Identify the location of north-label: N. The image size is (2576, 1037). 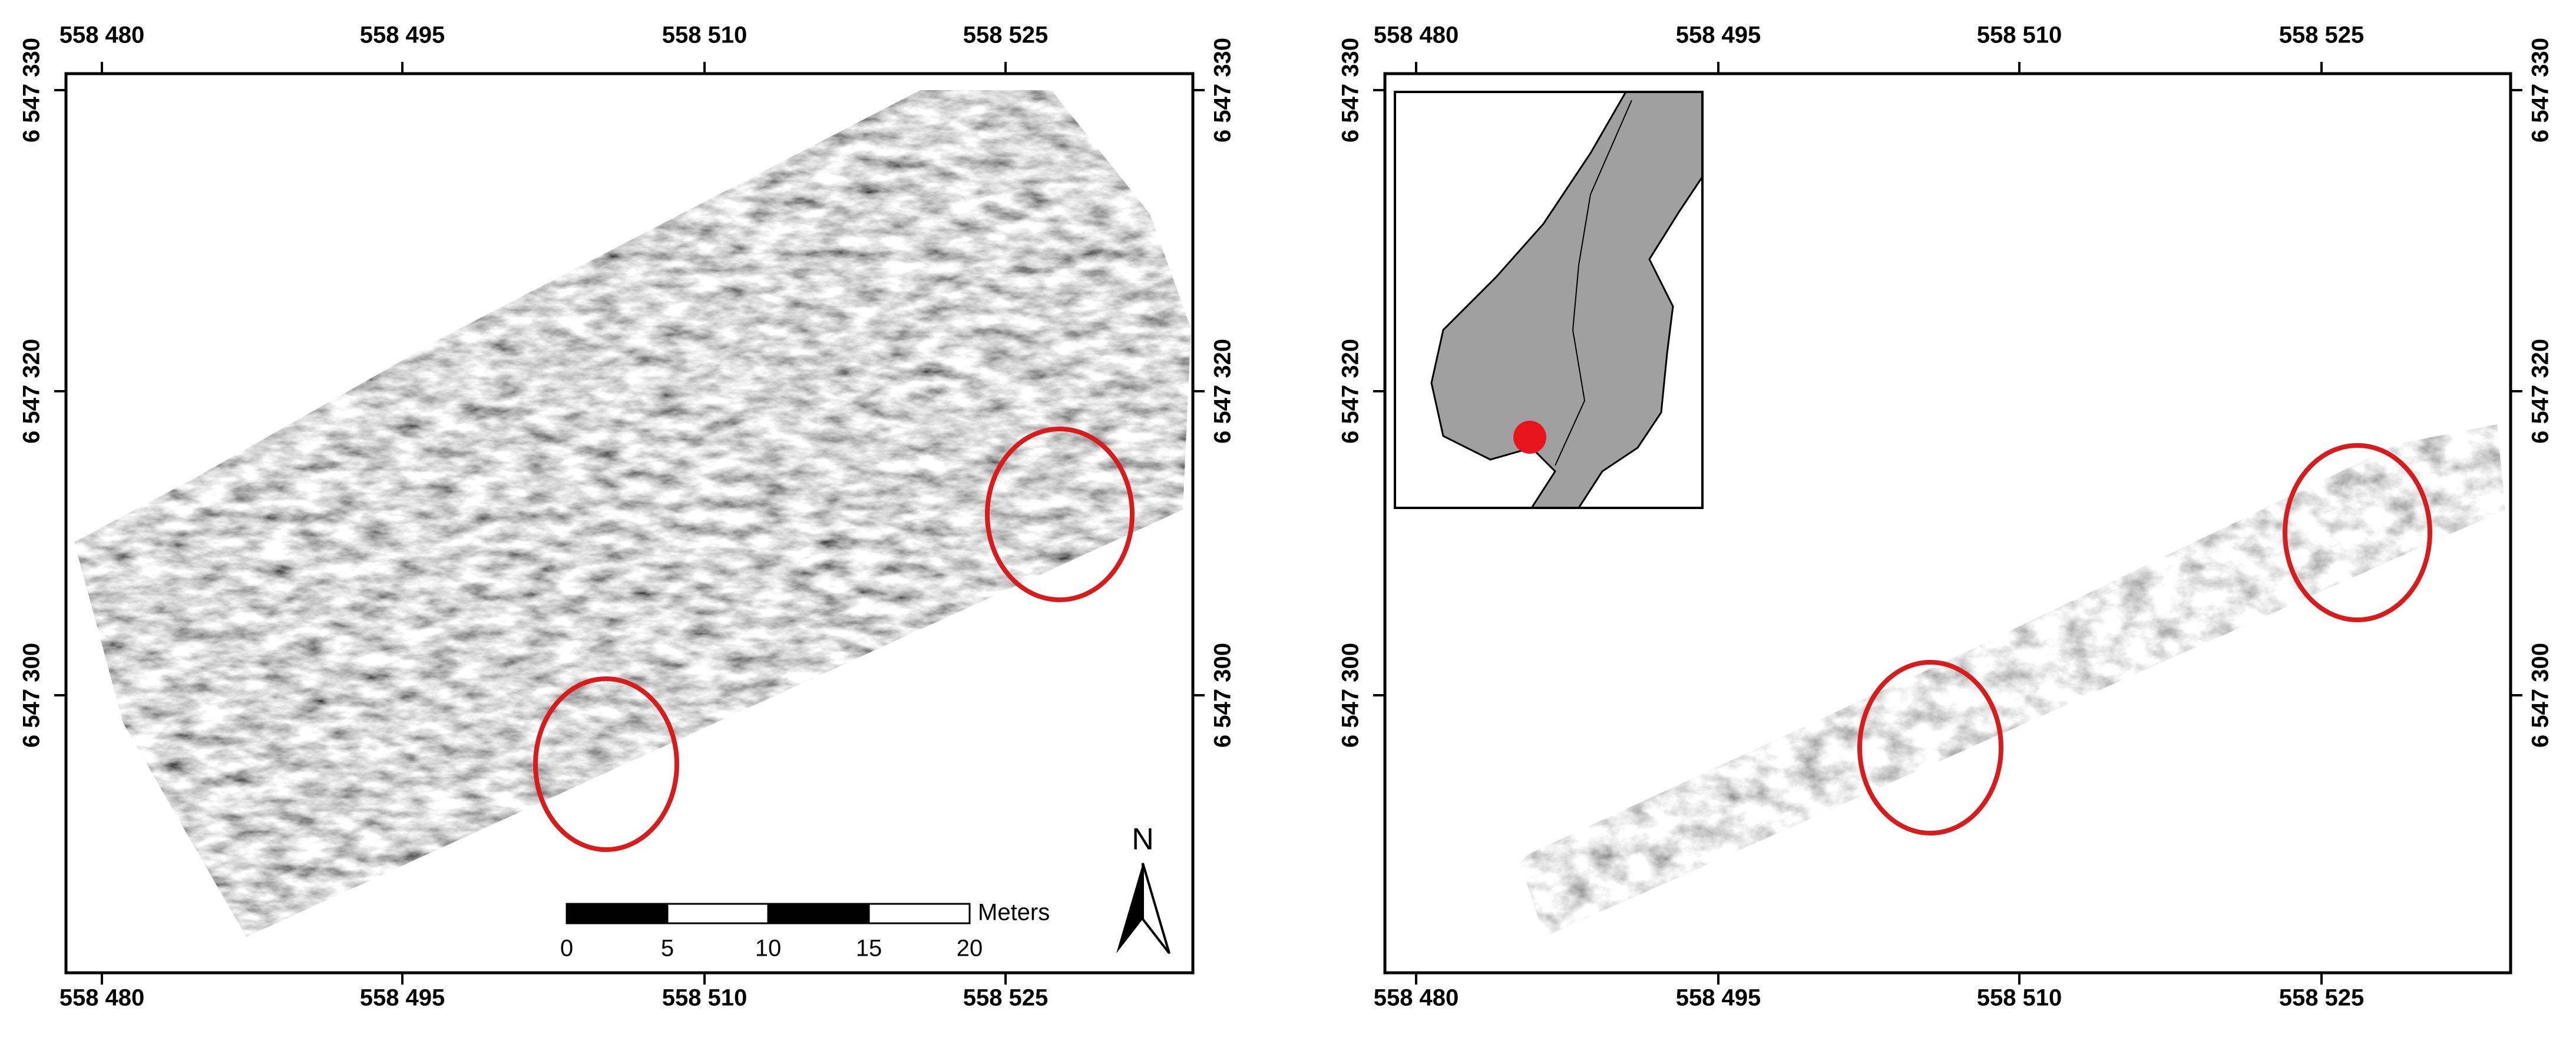
(1143, 840).